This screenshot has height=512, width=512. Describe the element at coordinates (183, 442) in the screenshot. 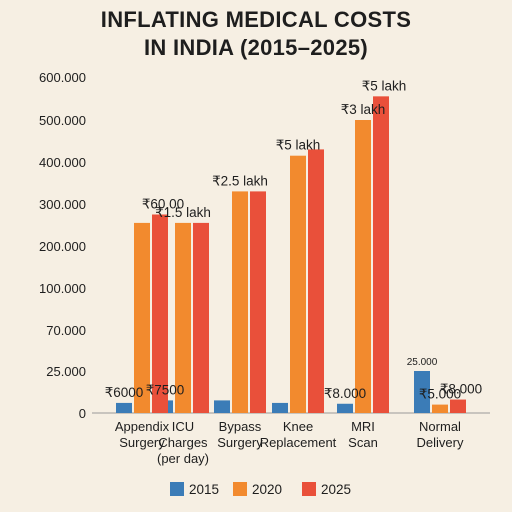

I see `x-category-label: Charges` at that location.